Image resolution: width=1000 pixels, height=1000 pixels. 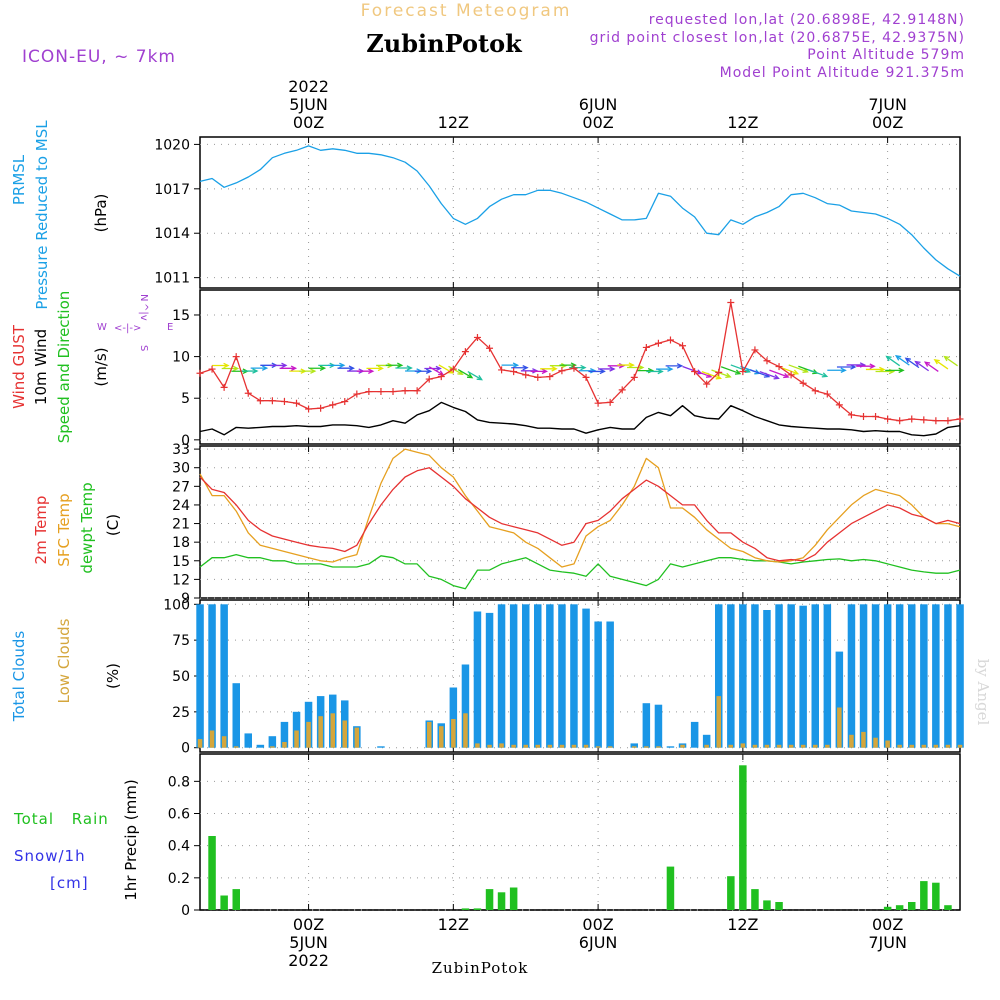 What do you see at coordinates (66, 670) in the screenshot?
I see `cloud-labels: Total Clouds Low Clouds (%)` at bounding box center [66, 670].